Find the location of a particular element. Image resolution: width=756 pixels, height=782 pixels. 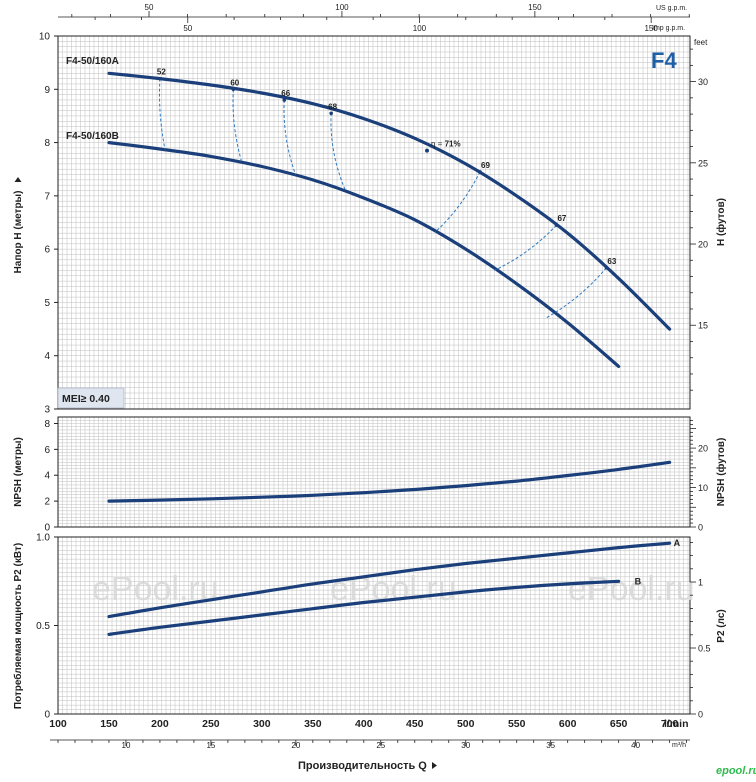

us-gpm-unit: US g.p.m. is located at coordinates (671, 8).